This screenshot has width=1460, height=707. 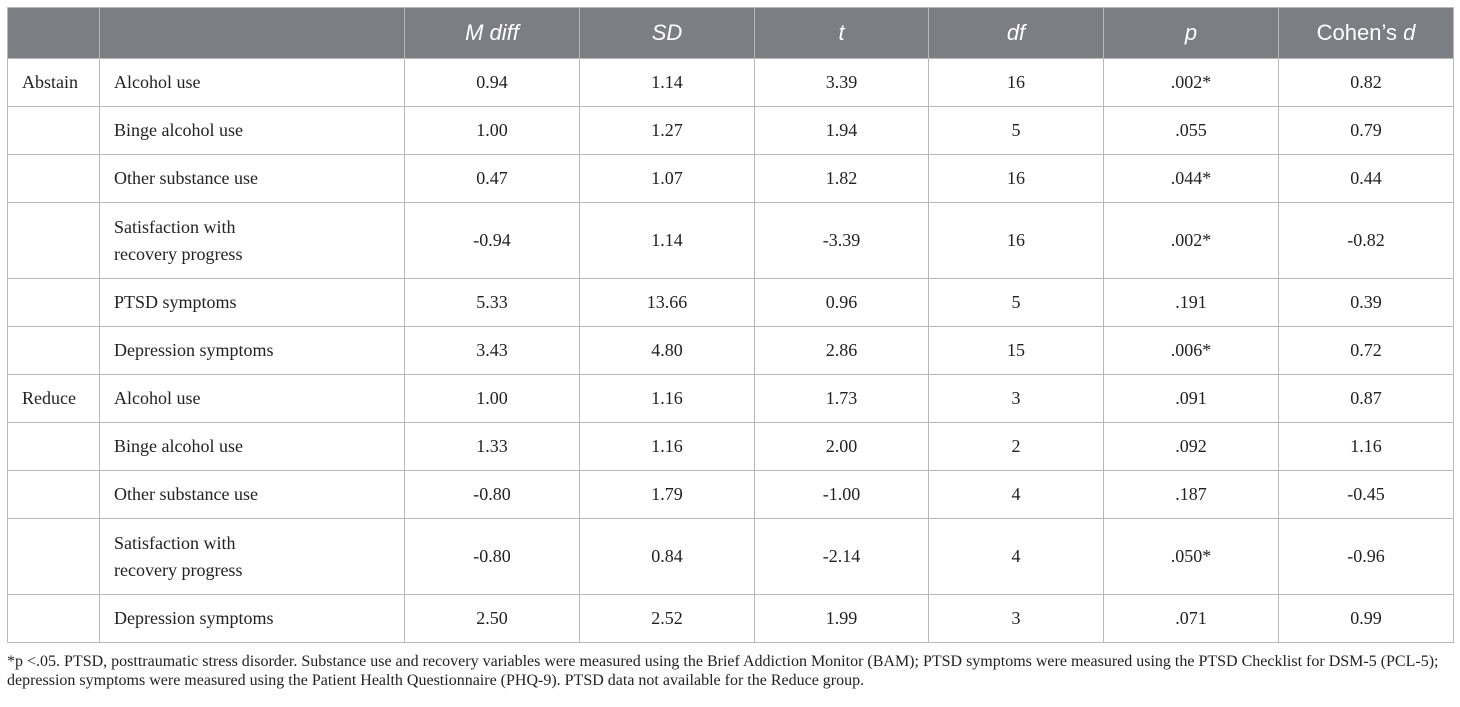 What do you see at coordinates (1016, 178) in the screenshot?
I see `df-cell: 16` at bounding box center [1016, 178].